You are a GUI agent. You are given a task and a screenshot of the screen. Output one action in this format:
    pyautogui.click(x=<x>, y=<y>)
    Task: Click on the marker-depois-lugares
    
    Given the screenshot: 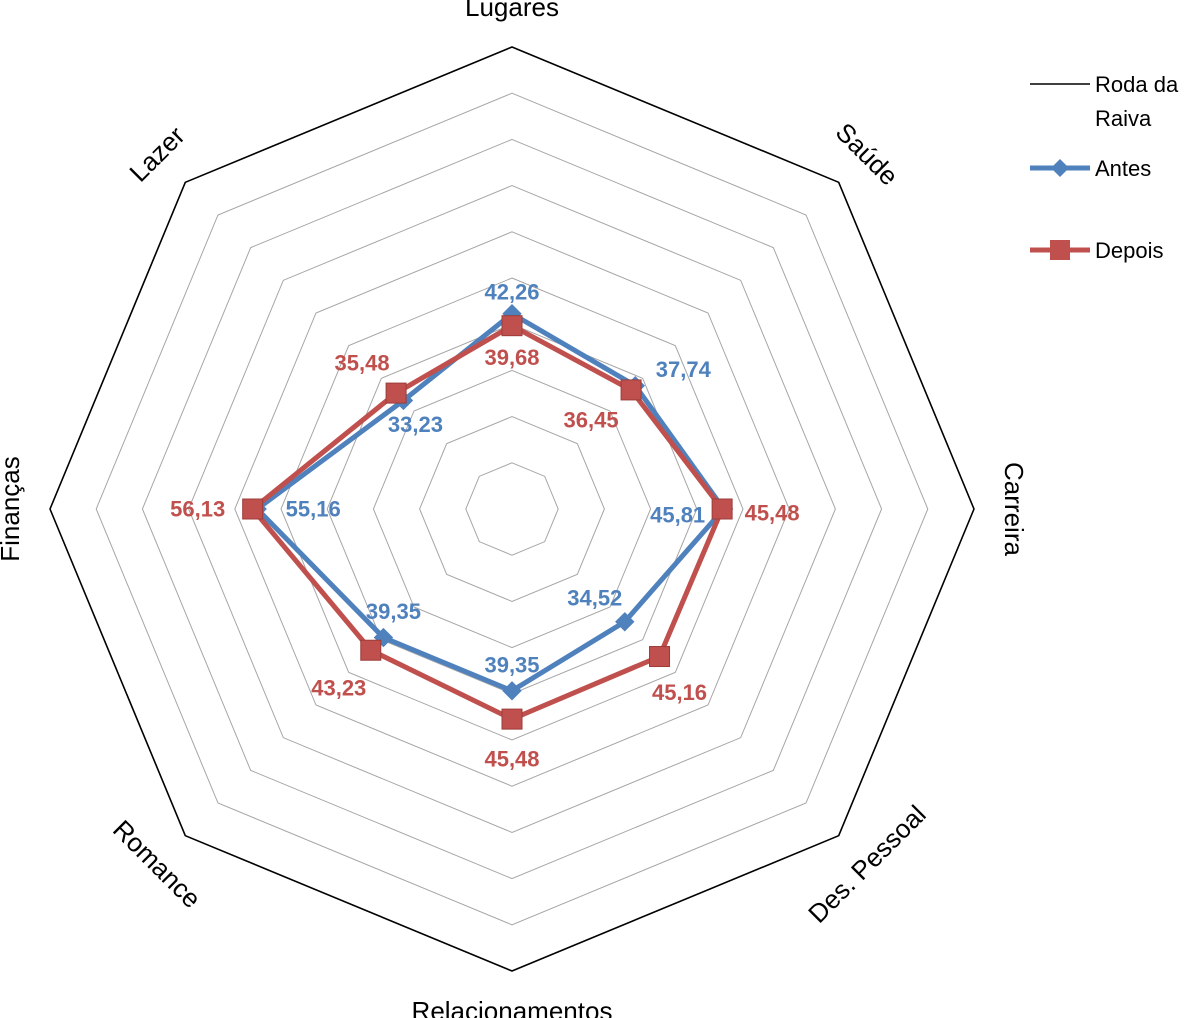 What is the action you would take?
    pyautogui.click(x=512, y=326)
    